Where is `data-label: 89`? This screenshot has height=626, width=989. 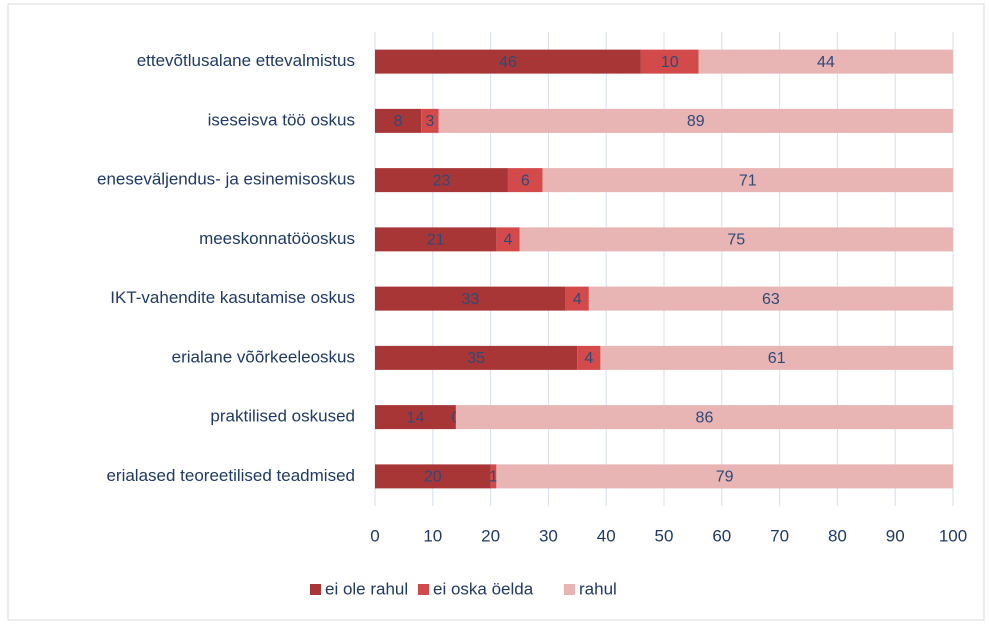
data-label: 89 is located at coordinates (696, 121).